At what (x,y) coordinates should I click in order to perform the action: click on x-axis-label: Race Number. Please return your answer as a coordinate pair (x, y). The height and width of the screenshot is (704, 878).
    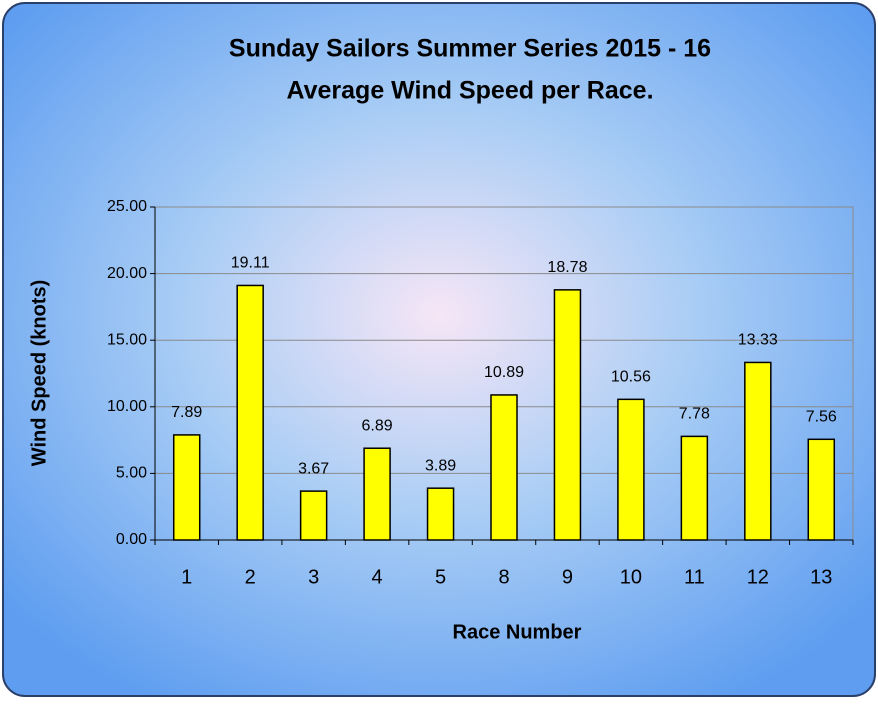
    Looking at the image, I should click on (517, 632).